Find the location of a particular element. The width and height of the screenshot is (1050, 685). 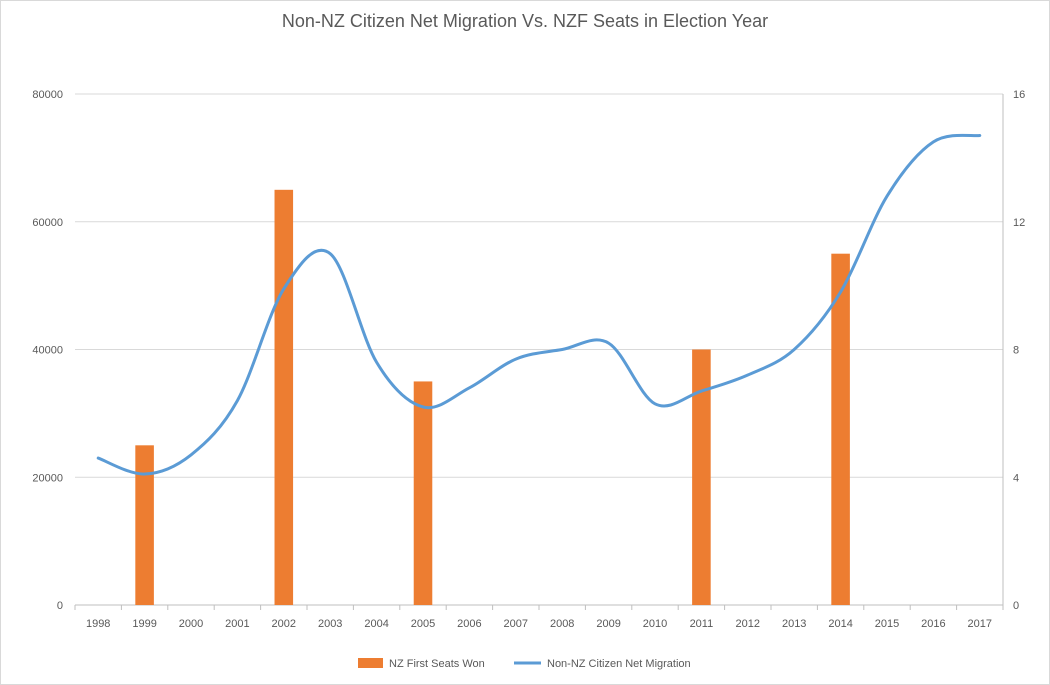

x-tick-label: 2013 is located at coordinates (794, 624).